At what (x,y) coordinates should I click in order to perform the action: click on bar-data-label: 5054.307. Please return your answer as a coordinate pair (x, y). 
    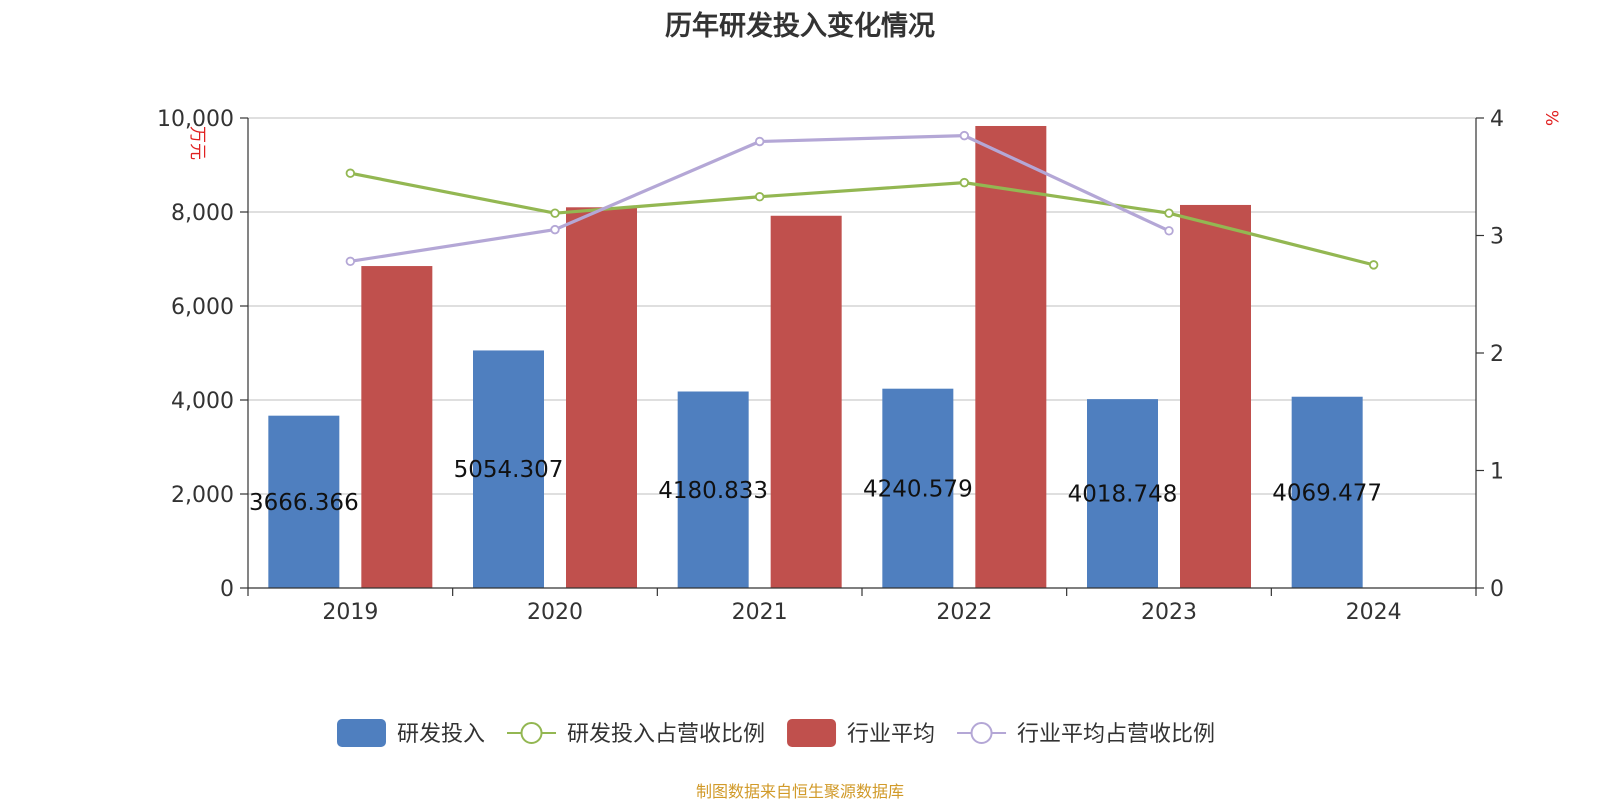
    Looking at the image, I should click on (509, 470).